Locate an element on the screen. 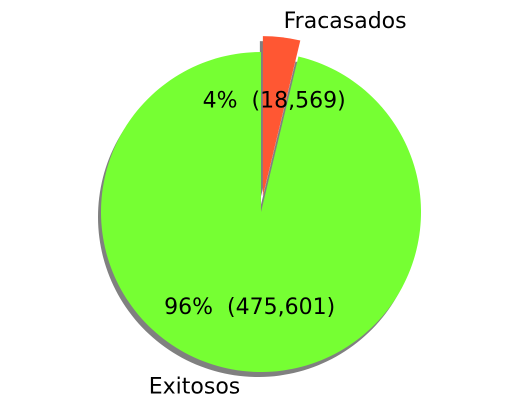 Image resolution: width=523 pixels, height=408 pixels. pie-slice-fracasados is located at coordinates (281, 116).